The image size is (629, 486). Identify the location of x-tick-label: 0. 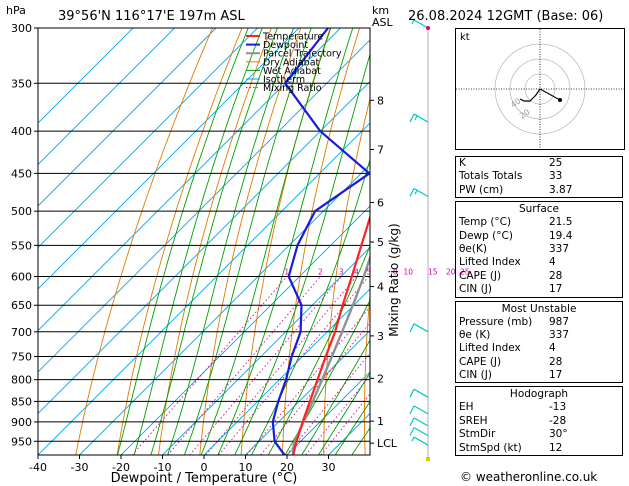
(204, 467).